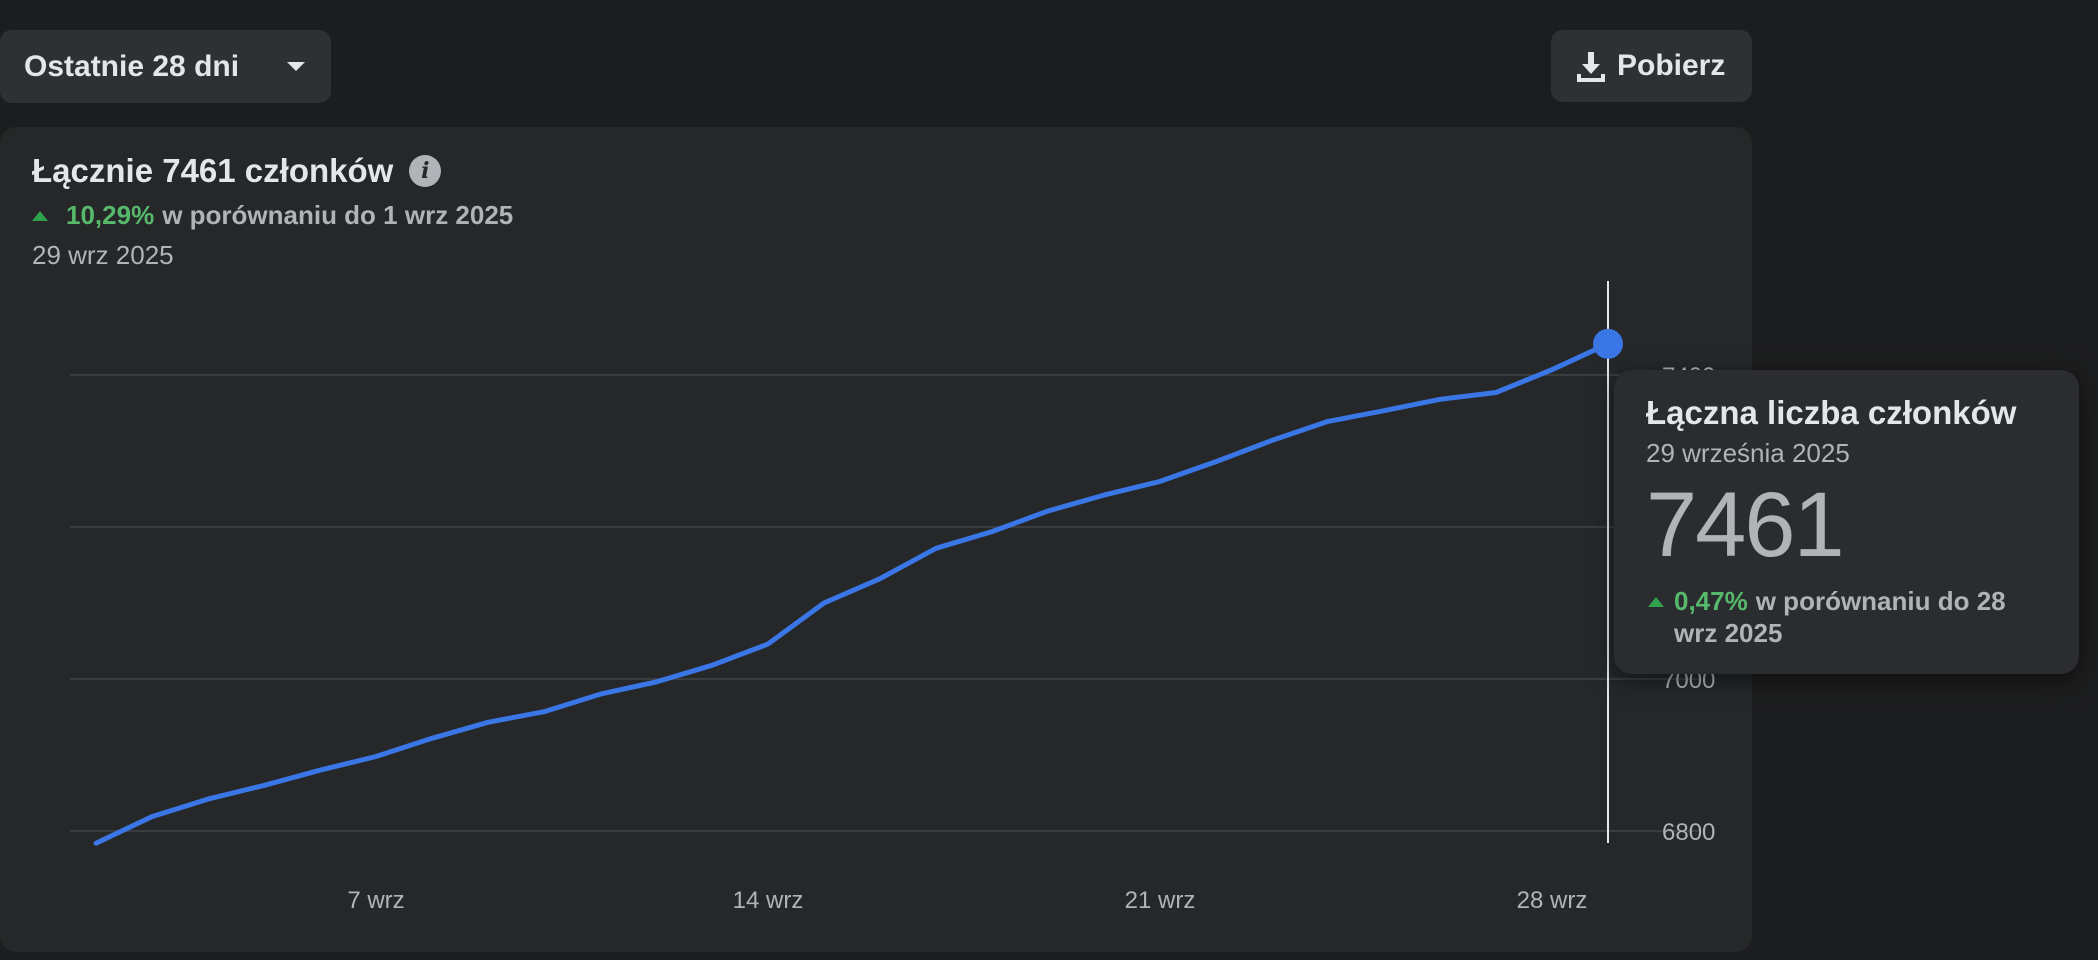 Image resolution: width=2098 pixels, height=960 pixels. I want to click on y-tick-label: 6800, so click(1688, 832).